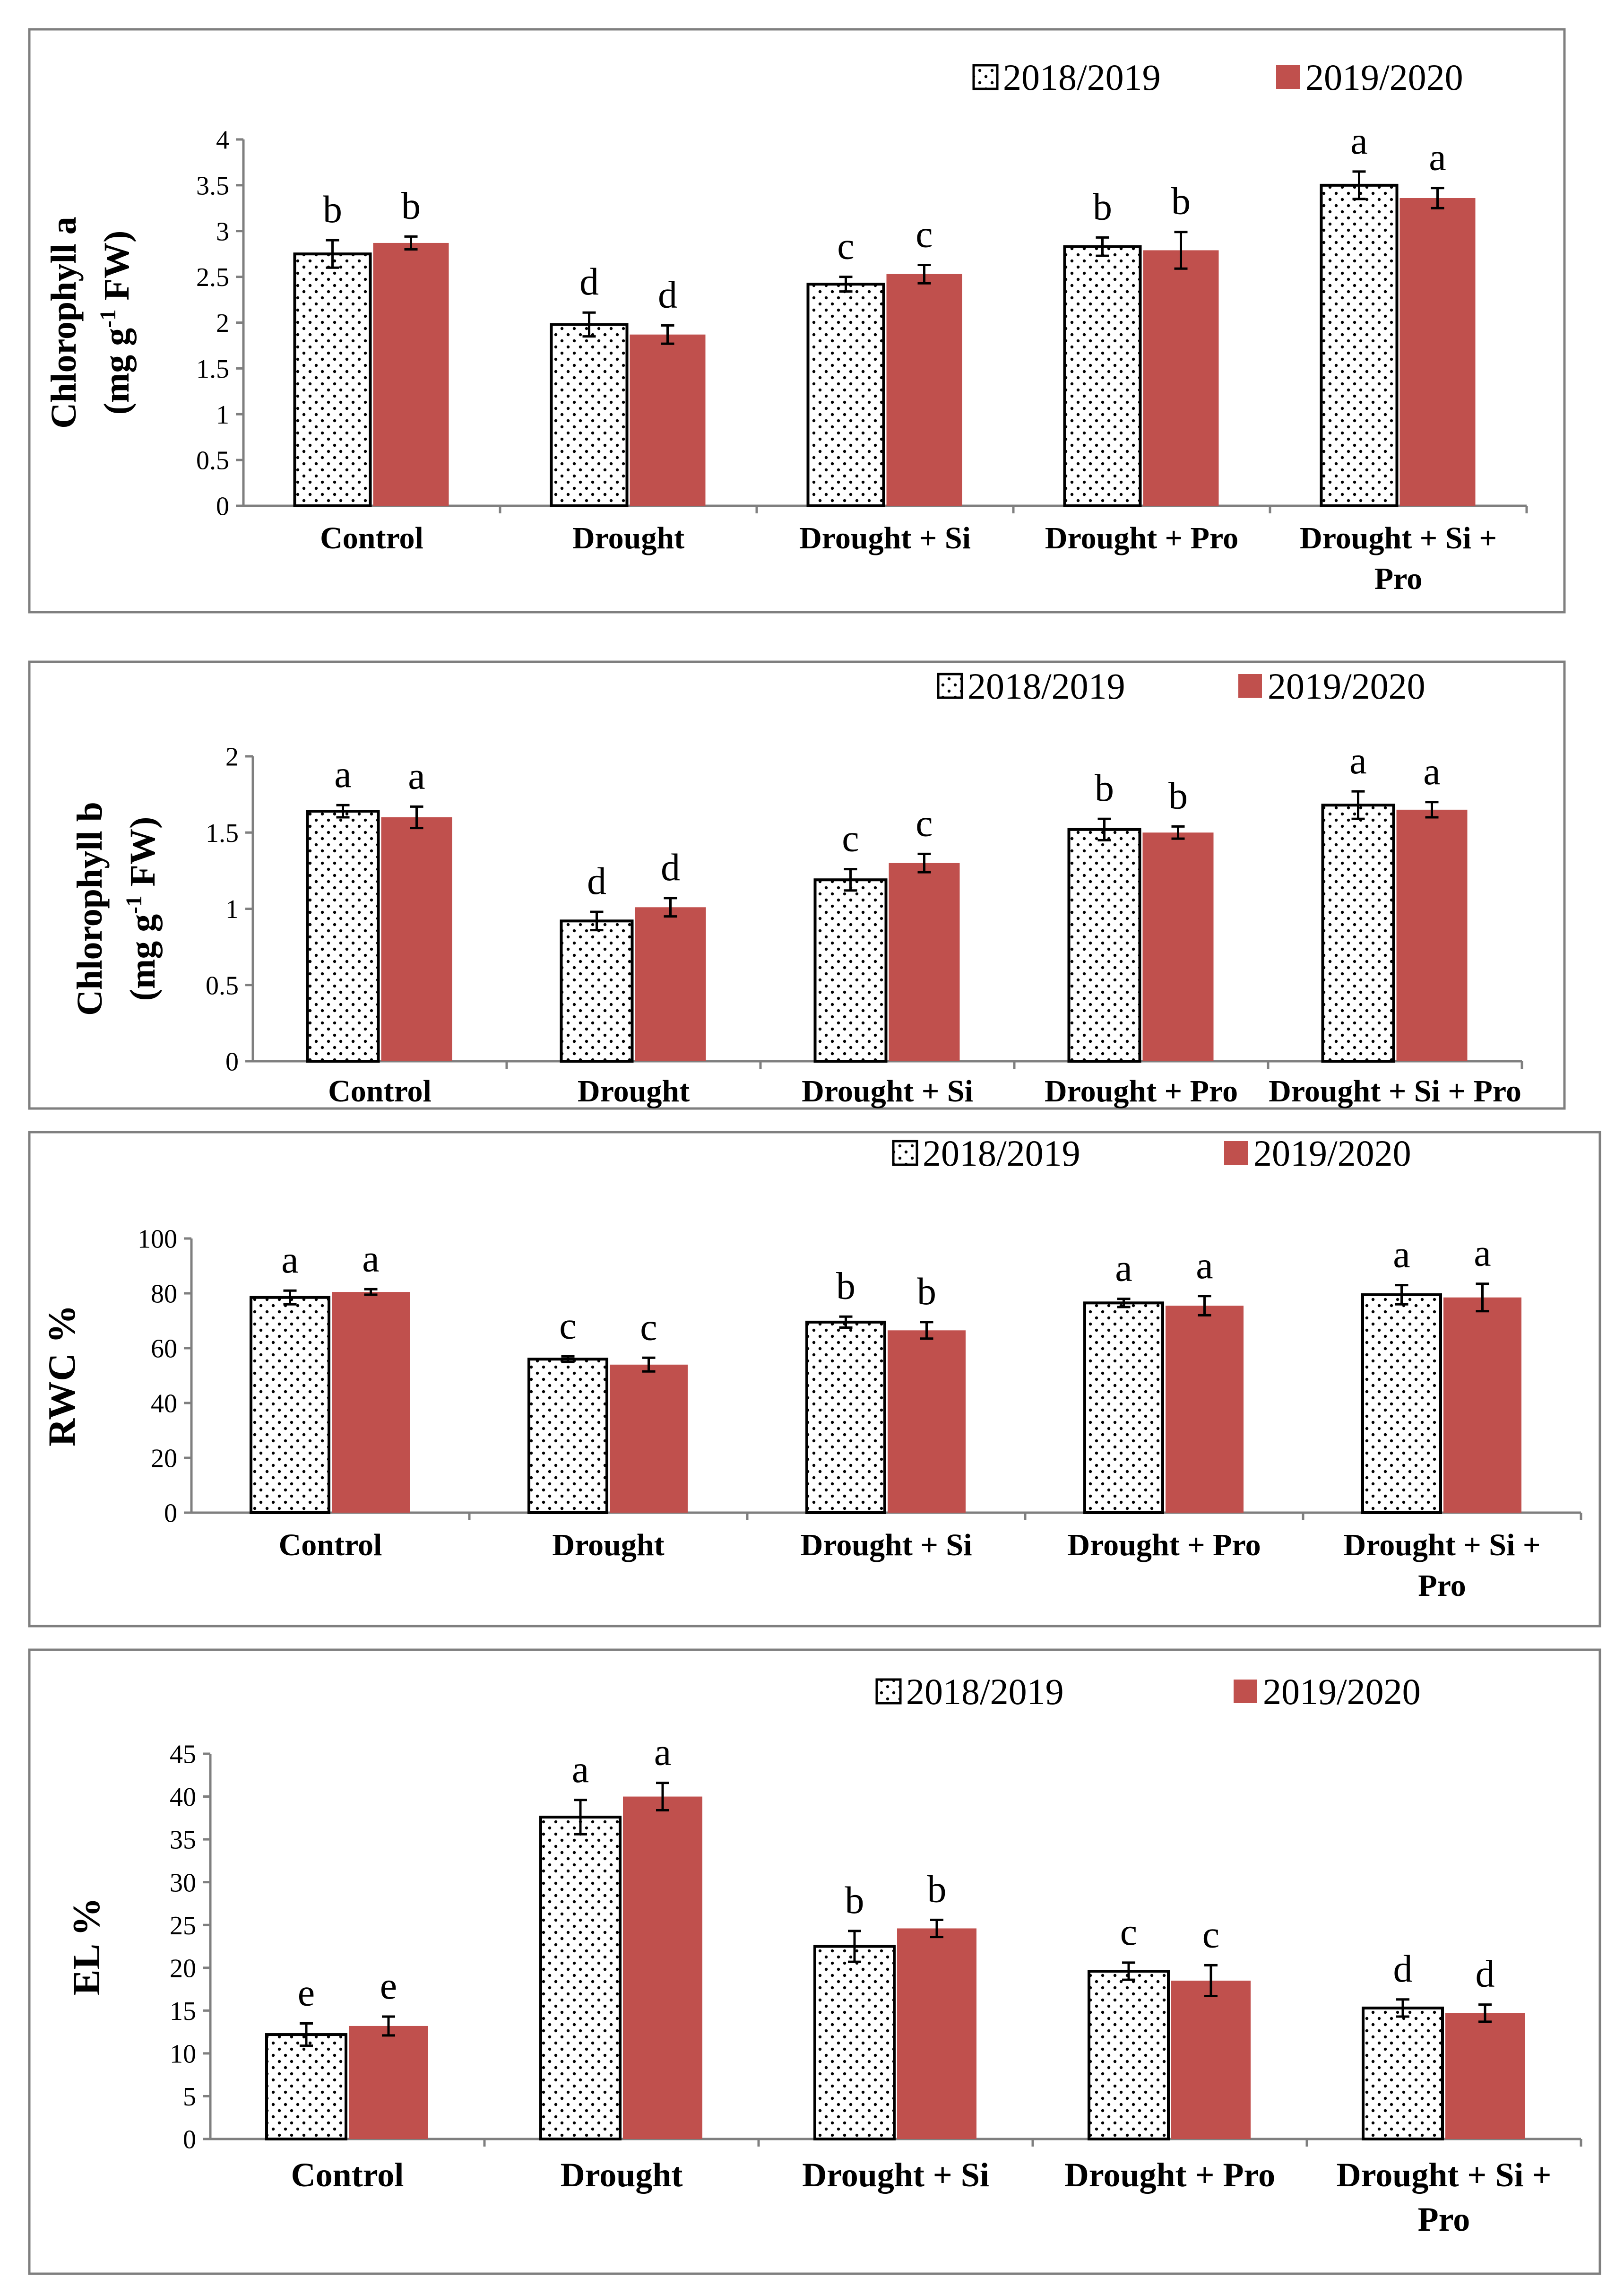 This screenshot has width=1624, height=2295. What do you see at coordinates (183, 1840) in the screenshot?
I see `y-tick-label: 35` at bounding box center [183, 1840].